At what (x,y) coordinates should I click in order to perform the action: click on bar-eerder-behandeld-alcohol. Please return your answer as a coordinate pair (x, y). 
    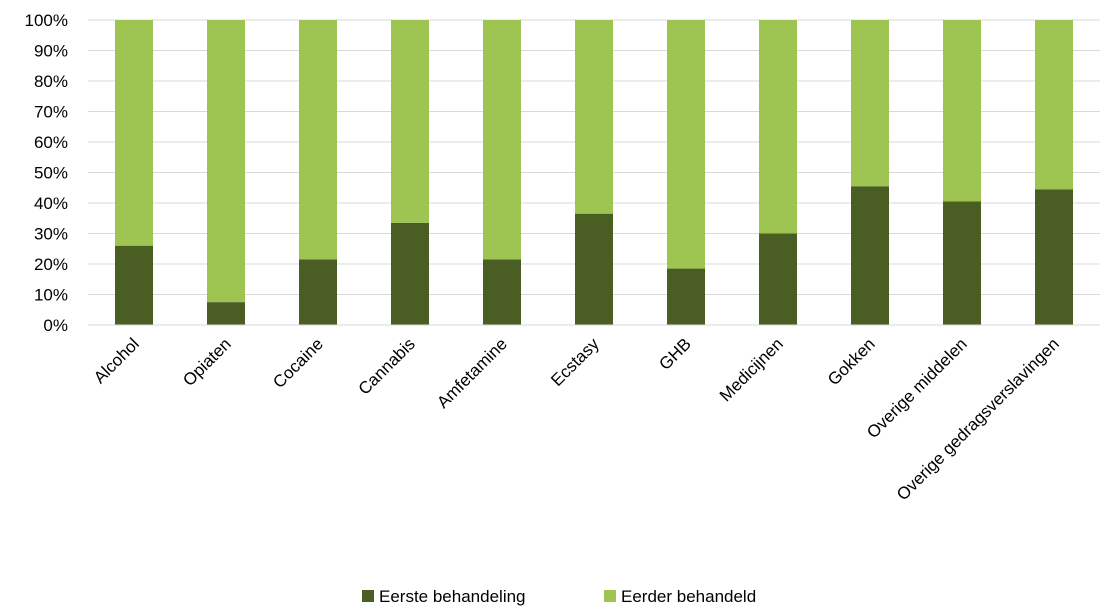
    Looking at the image, I should click on (134, 133).